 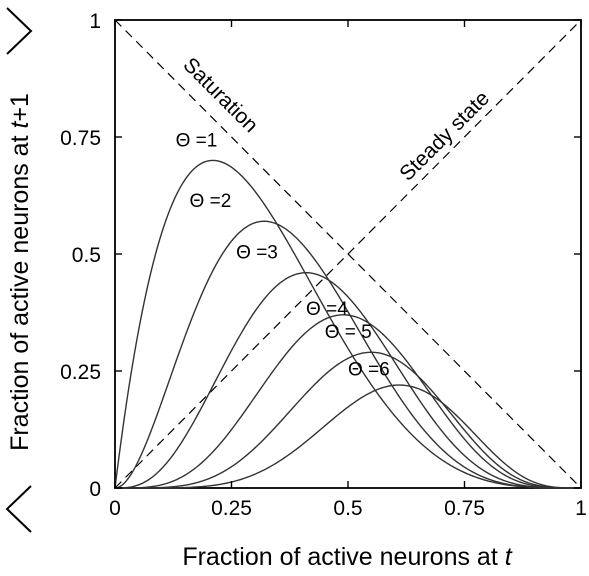 What do you see at coordinates (20, 125) in the screenshot?
I see `y-axis-label-var: t` at bounding box center [20, 125].